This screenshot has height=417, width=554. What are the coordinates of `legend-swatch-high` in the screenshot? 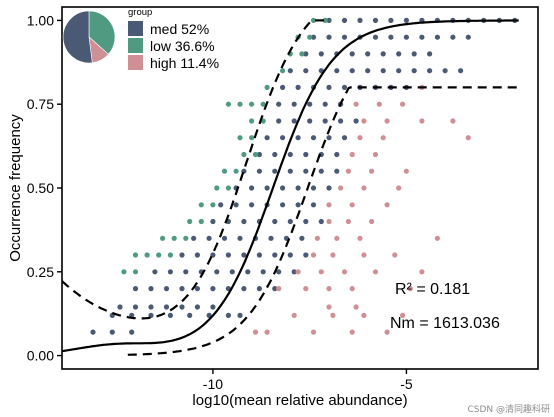 It's located at (135, 62).